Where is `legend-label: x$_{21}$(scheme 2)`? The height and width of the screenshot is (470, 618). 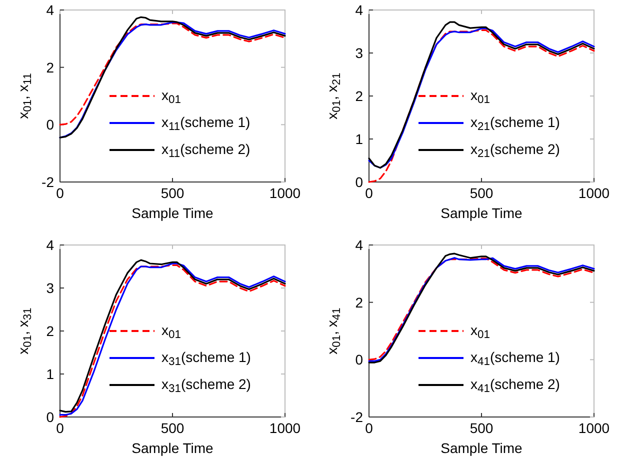
legend-label: x$_{21}$(scheme 2) is located at coordinates (515, 150).